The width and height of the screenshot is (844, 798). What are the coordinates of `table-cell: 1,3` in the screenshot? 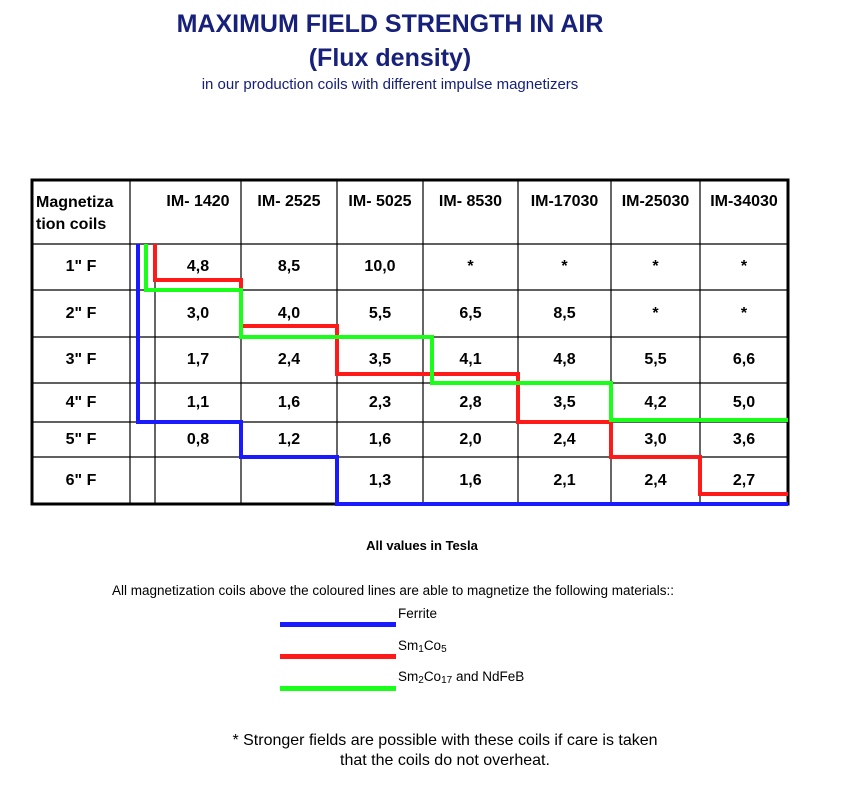 It's located at (380, 480).